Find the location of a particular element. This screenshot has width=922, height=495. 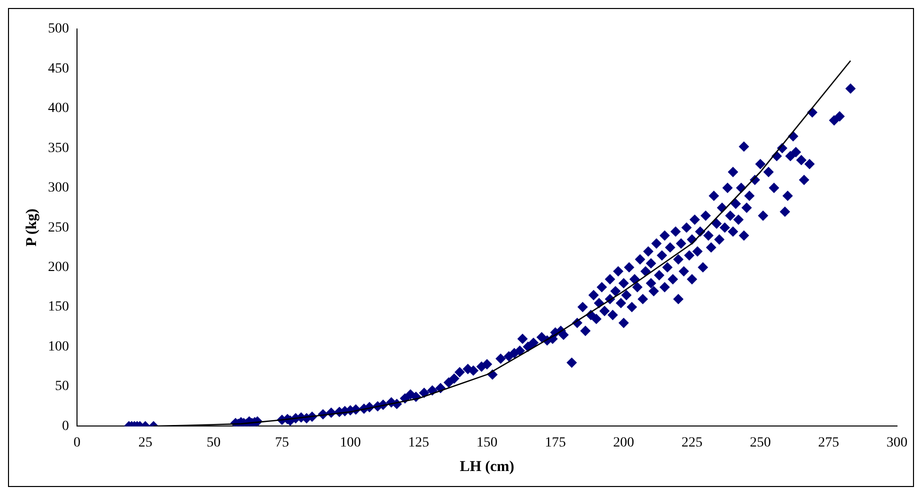

y-tick-label: 500 is located at coordinates (58, 29).